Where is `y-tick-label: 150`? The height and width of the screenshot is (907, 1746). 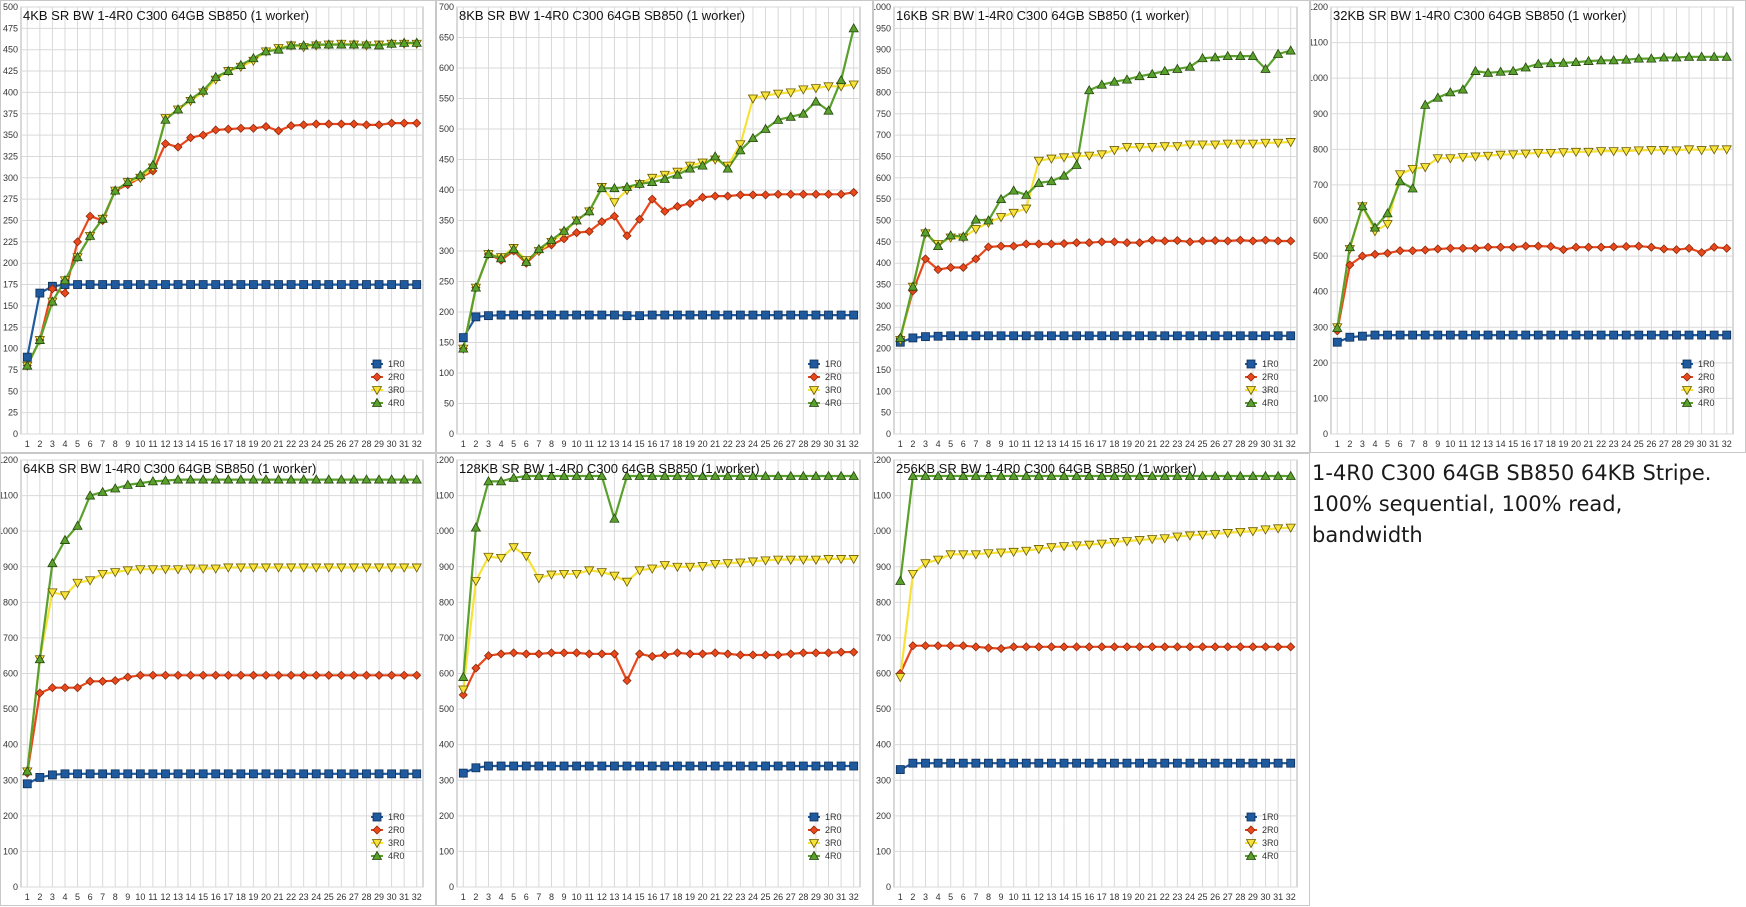 y-tick-label: 150 is located at coordinates (446, 343).